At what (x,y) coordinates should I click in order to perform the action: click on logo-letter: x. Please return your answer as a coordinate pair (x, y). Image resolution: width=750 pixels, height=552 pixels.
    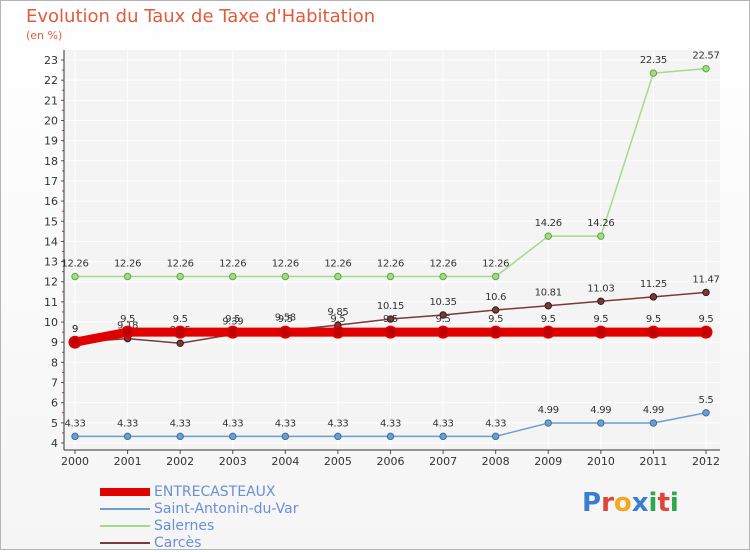
    Looking at the image, I should click on (640, 503).